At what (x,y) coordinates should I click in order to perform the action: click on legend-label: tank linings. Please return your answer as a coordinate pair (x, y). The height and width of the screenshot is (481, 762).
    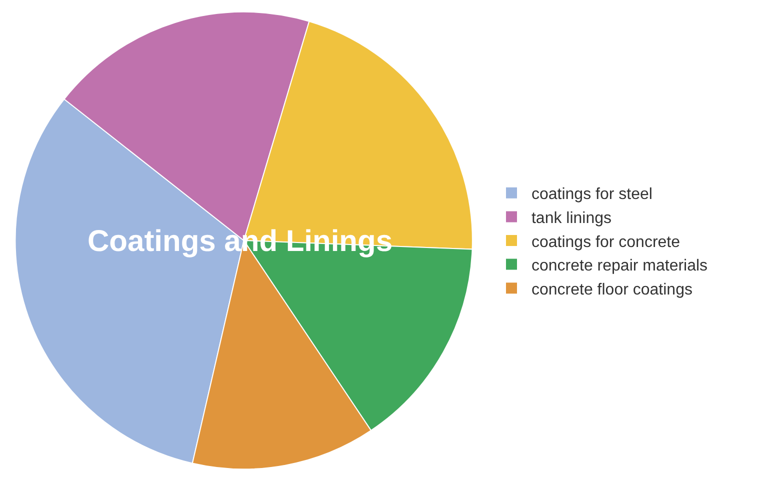
    Looking at the image, I should click on (571, 218).